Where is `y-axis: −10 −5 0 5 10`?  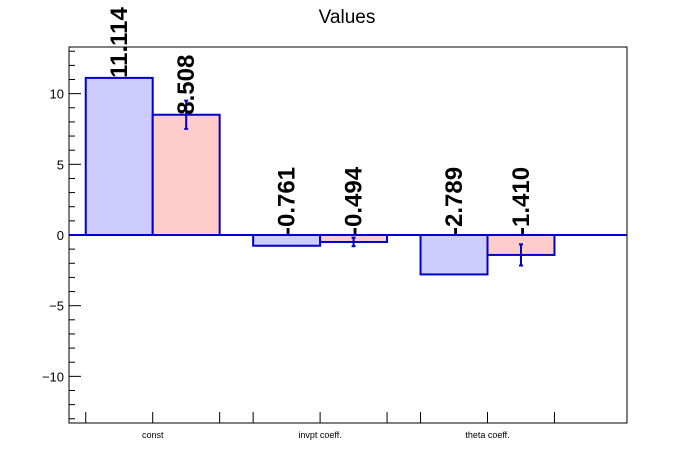 y-axis: −10 −5 0 5 10 is located at coordinates (61, 235).